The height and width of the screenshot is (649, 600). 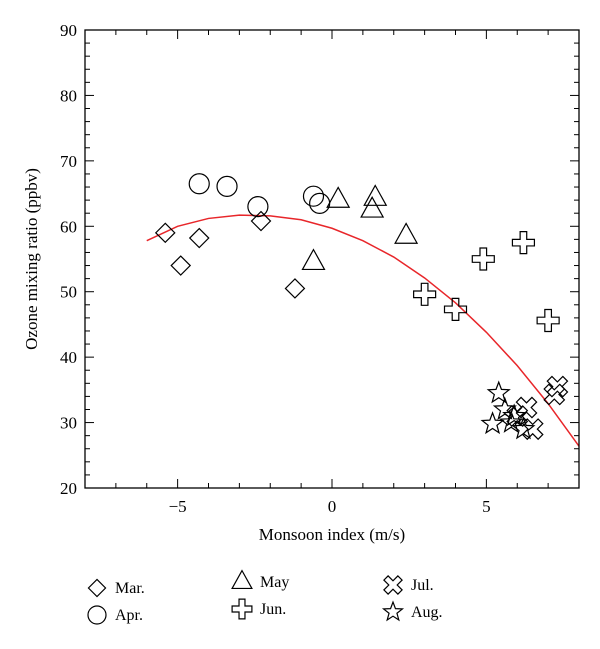 What do you see at coordinates (178, 506) in the screenshot?
I see `x-tick-label: −5` at bounding box center [178, 506].